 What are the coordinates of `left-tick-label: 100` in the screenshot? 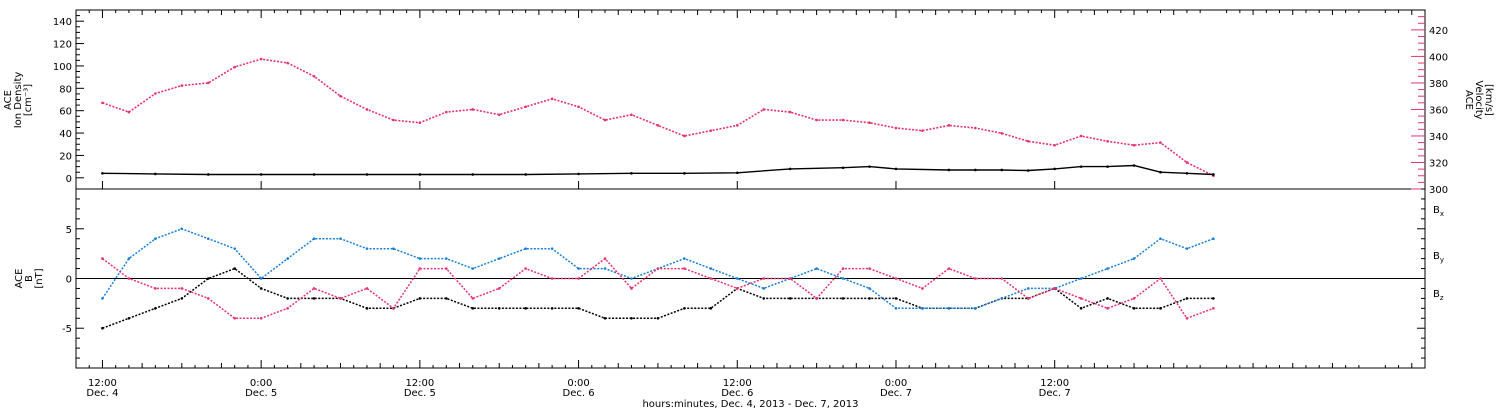 It's located at (62, 67).